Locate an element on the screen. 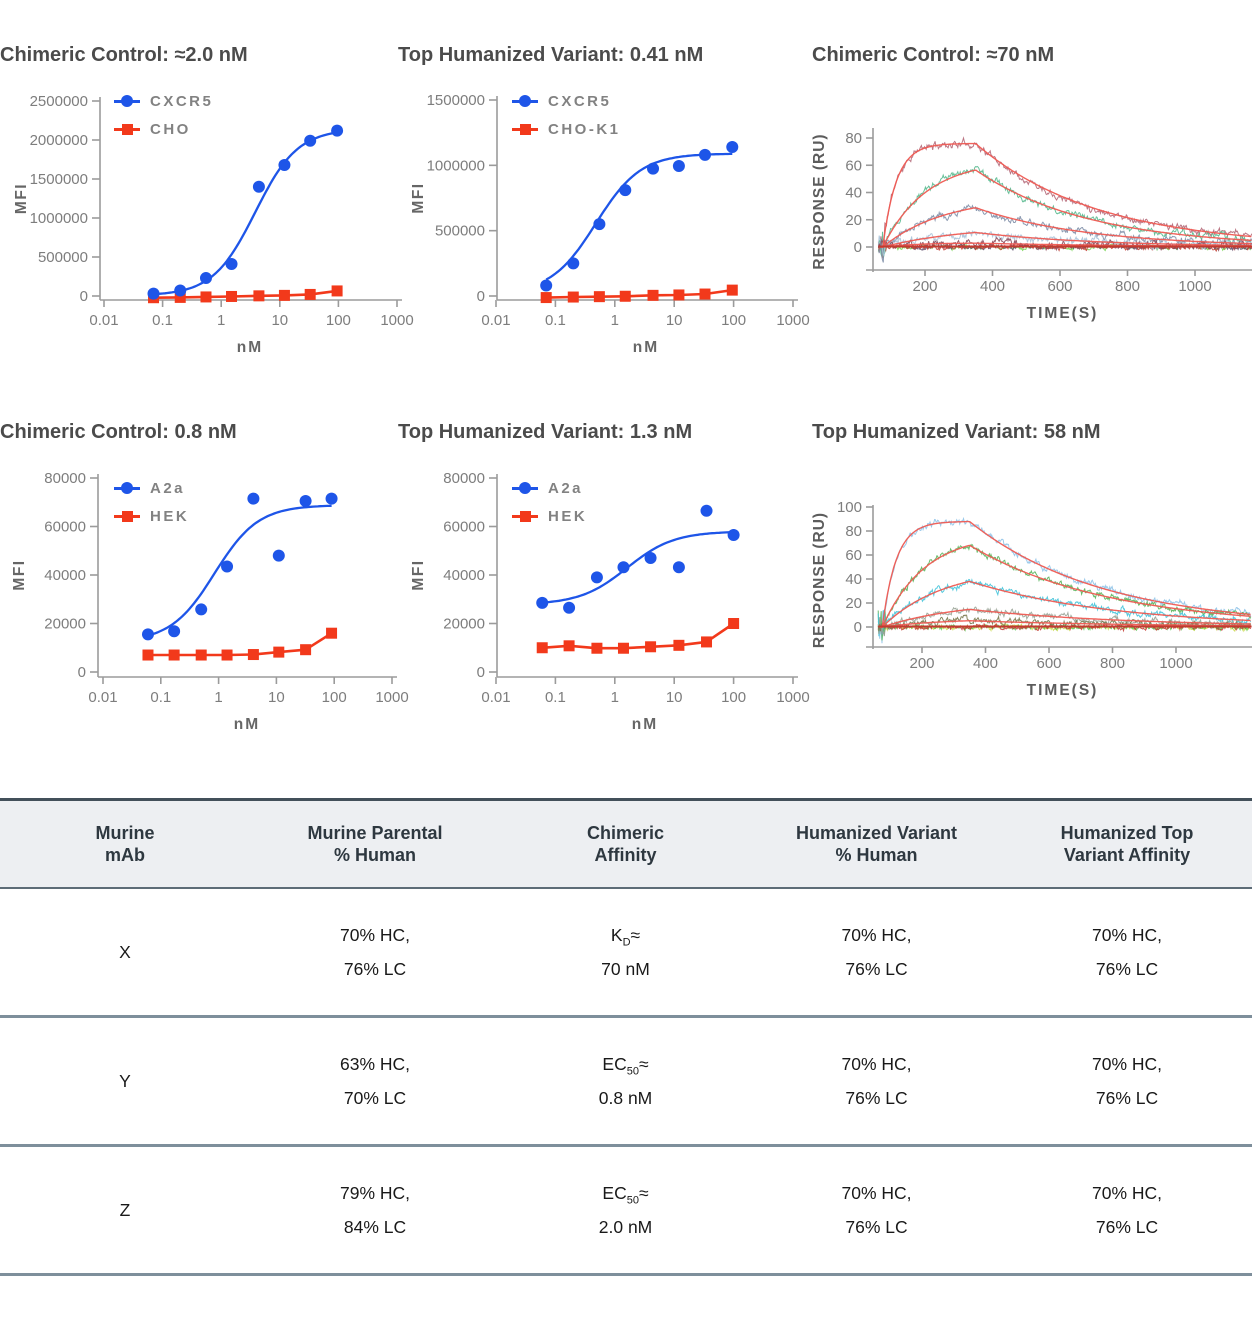 The image size is (1252, 1320). y-tick-label: 80 is located at coordinates (853, 531).